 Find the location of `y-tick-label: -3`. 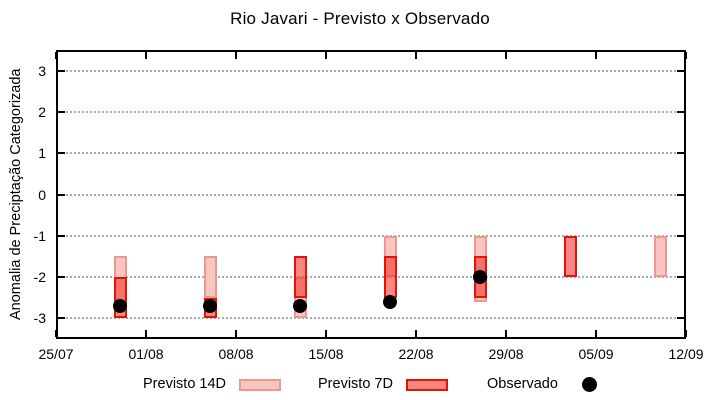

y-tick-label: -3 is located at coordinates (39, 318).